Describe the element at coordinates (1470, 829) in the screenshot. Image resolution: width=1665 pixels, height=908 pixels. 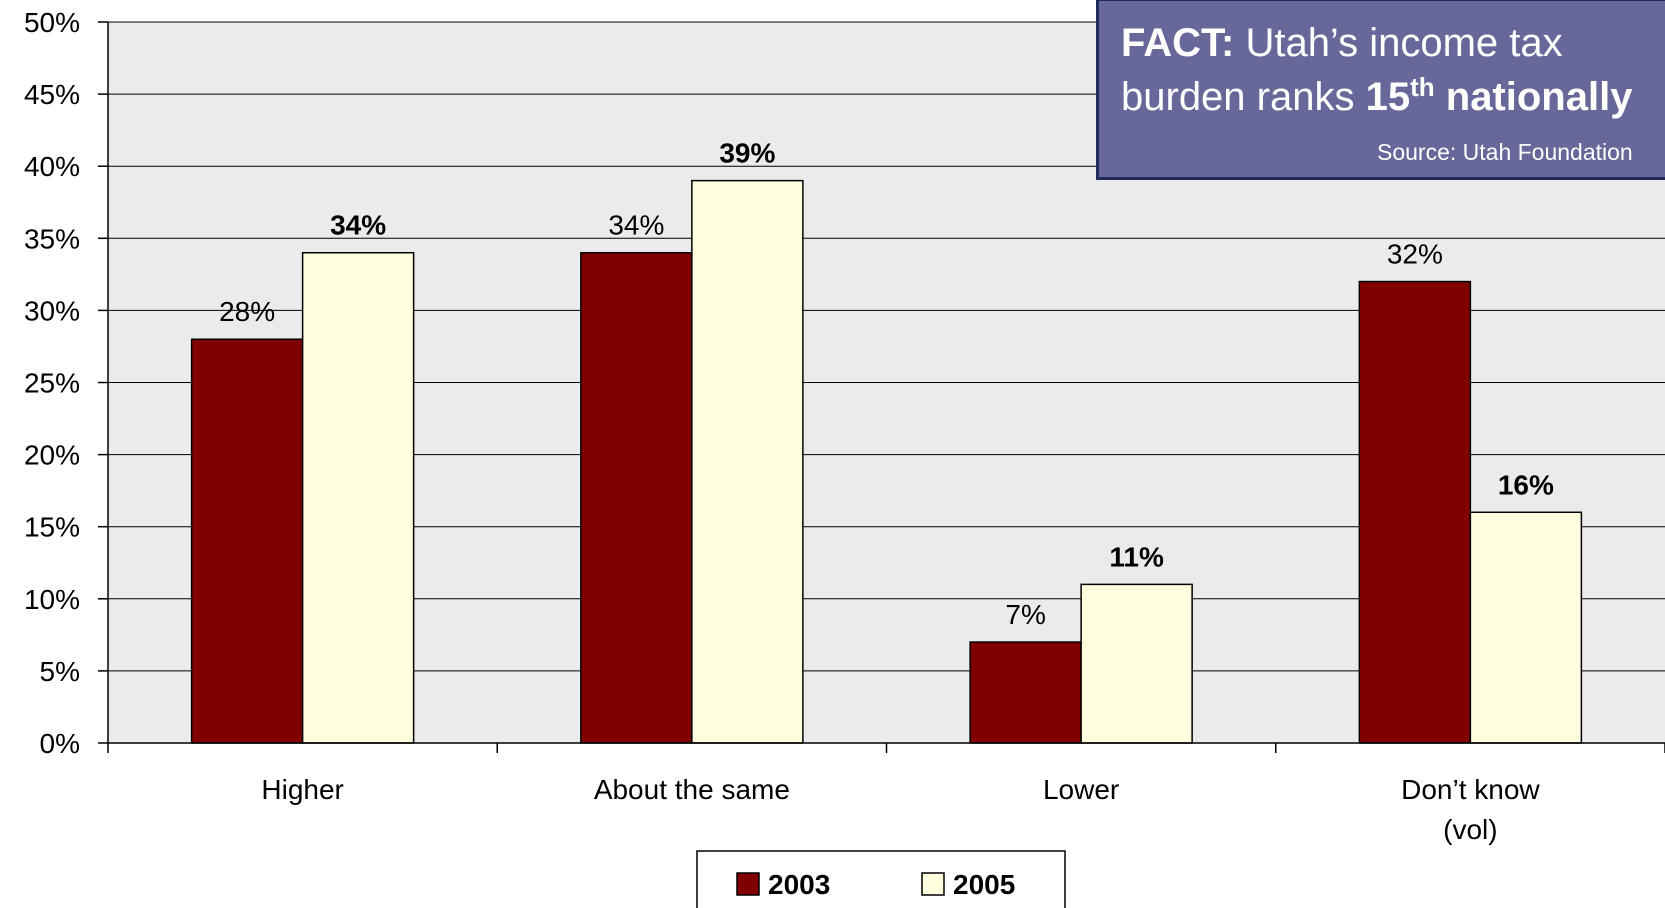
I see `x-category-label: (vol)` at that location.